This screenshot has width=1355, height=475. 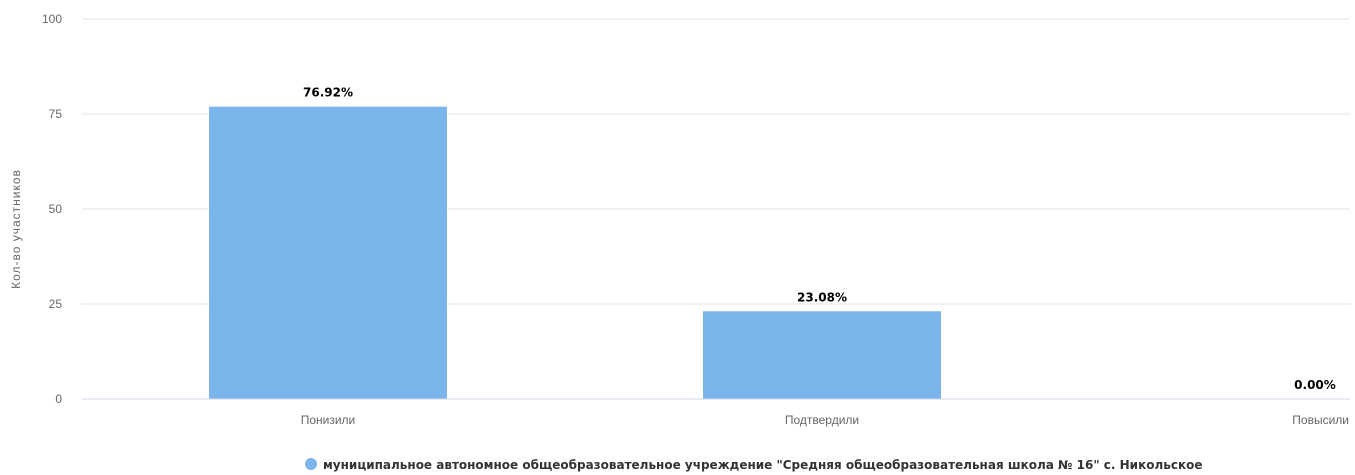 I want to click on x-axis-categories: Понизили Подтвердили Повысили, so click(x=825, y=420).